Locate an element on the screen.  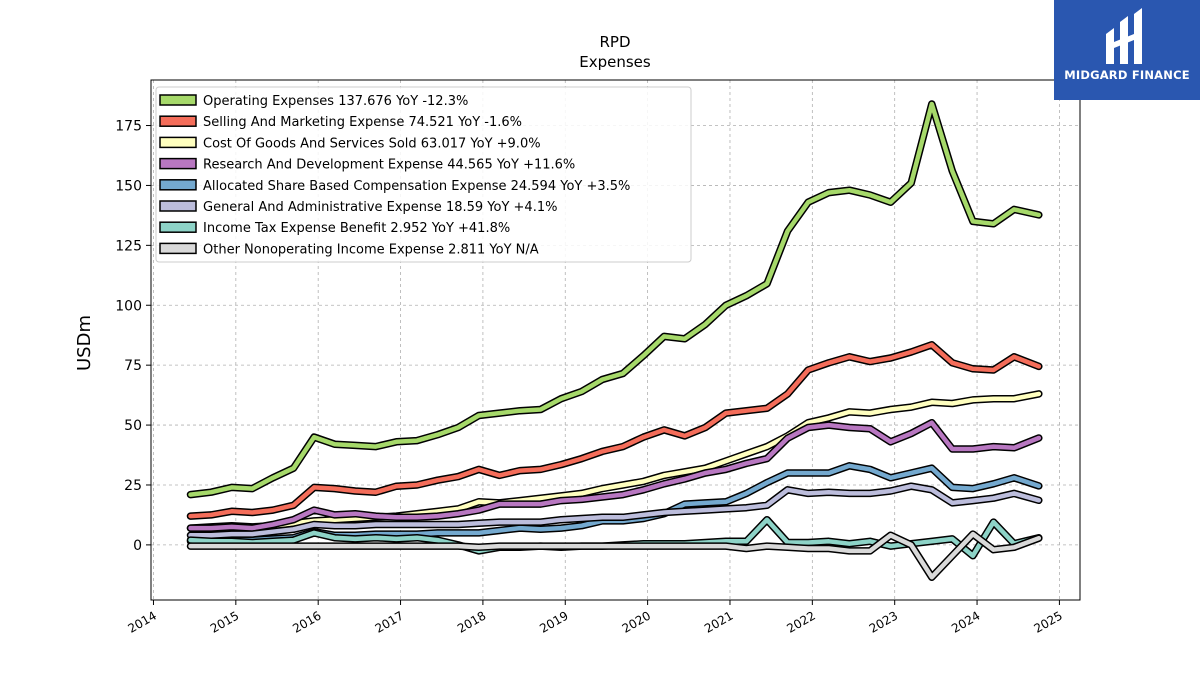
y-tick-label: 100 is located at coordinates (128, 306).